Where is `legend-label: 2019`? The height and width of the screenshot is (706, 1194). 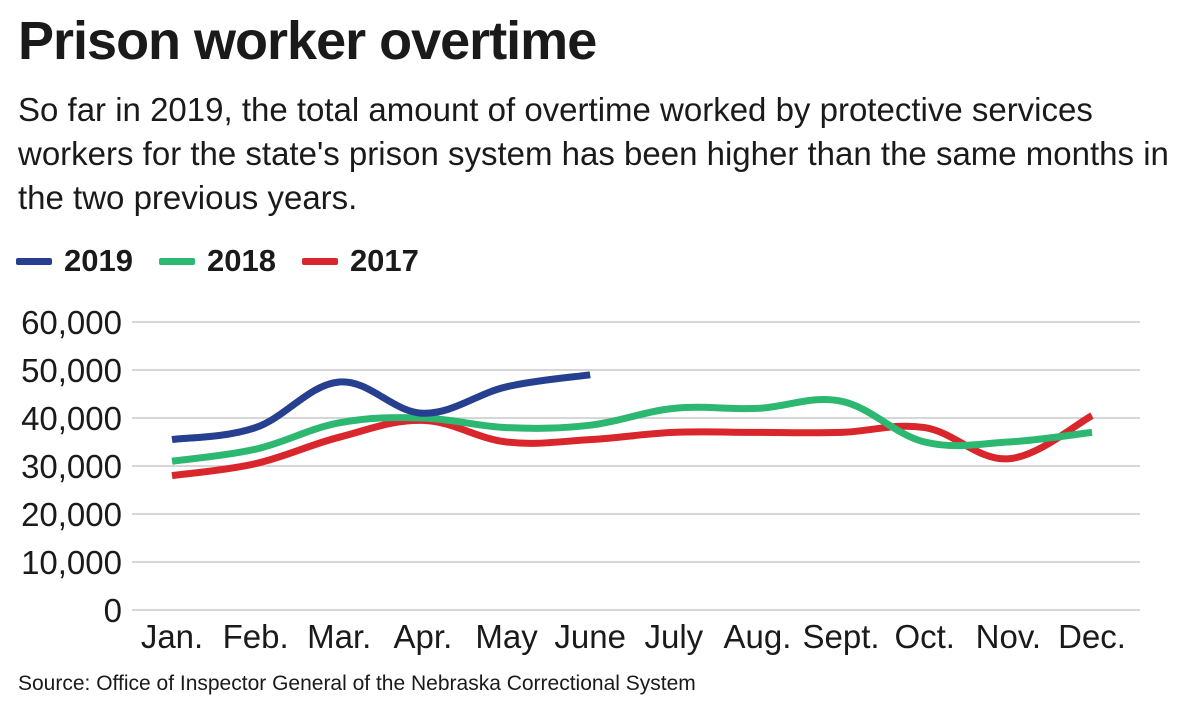 legend-label: 2019 is located at coordinates (98, 260).